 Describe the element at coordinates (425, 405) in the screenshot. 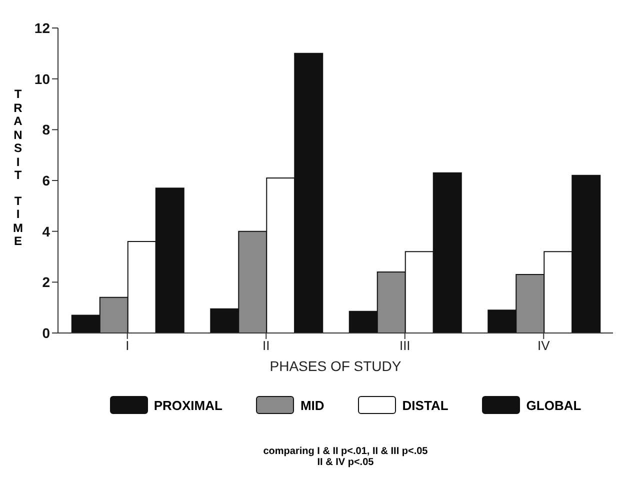

I see `legend-label: DISTAL` at that location.